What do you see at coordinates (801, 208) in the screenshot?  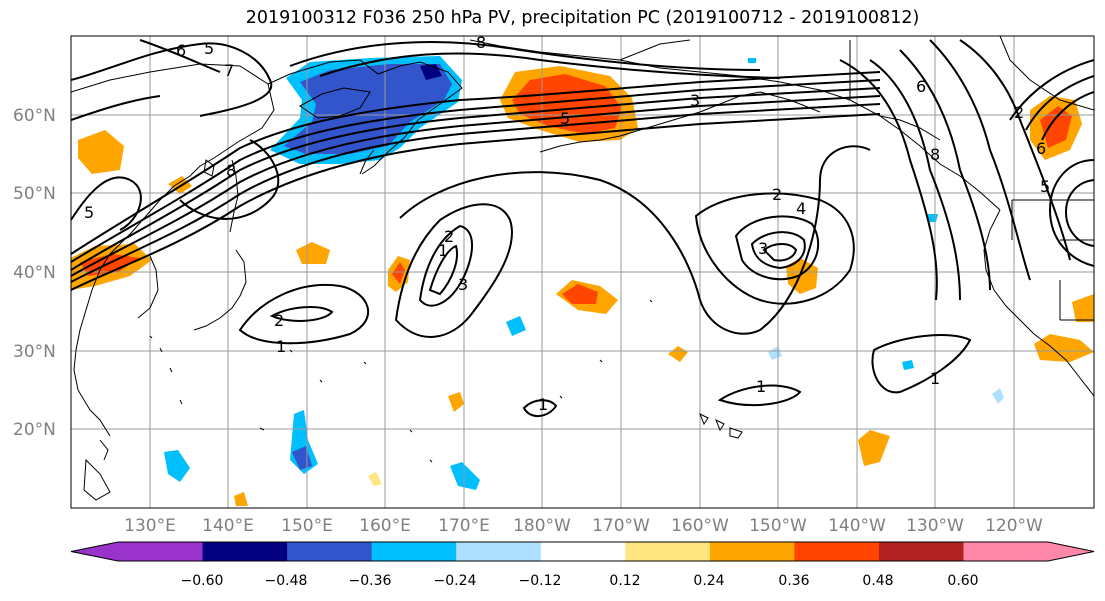 I see `pv-label: 4` at bounding box center [801, 208].